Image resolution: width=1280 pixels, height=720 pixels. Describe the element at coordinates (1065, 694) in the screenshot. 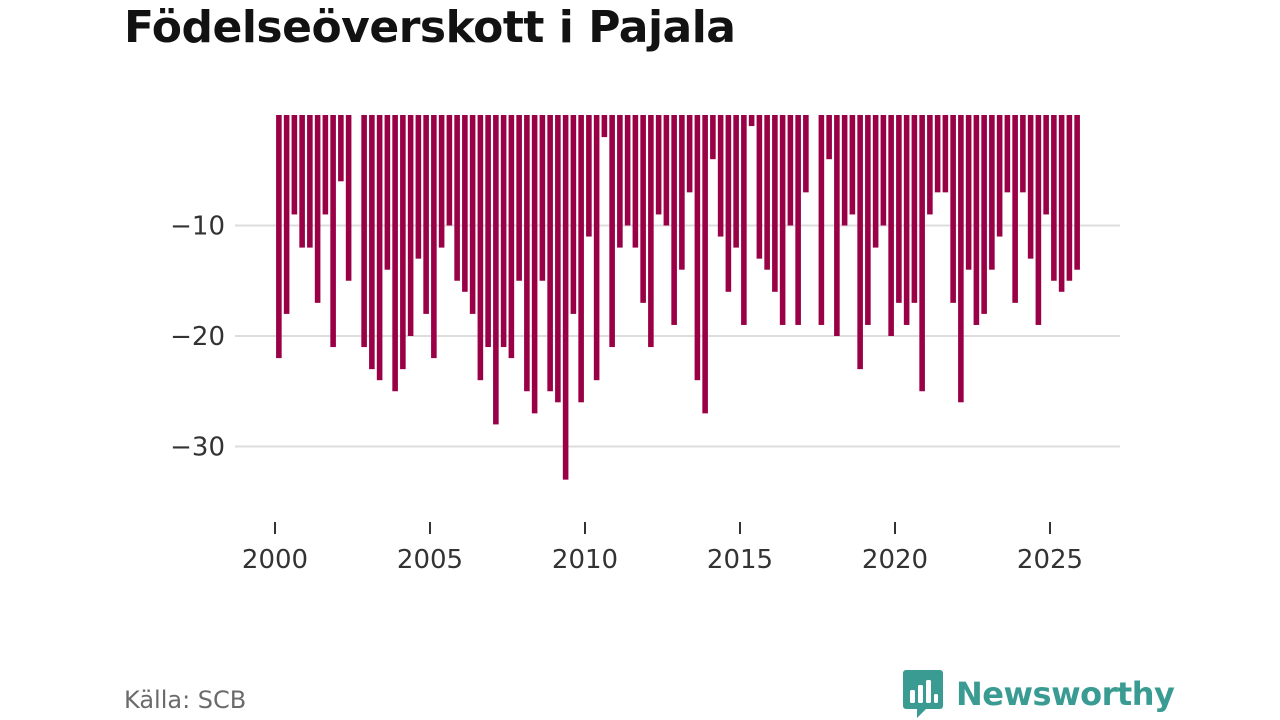

I see `brand-name: Newsworthy` at that location.